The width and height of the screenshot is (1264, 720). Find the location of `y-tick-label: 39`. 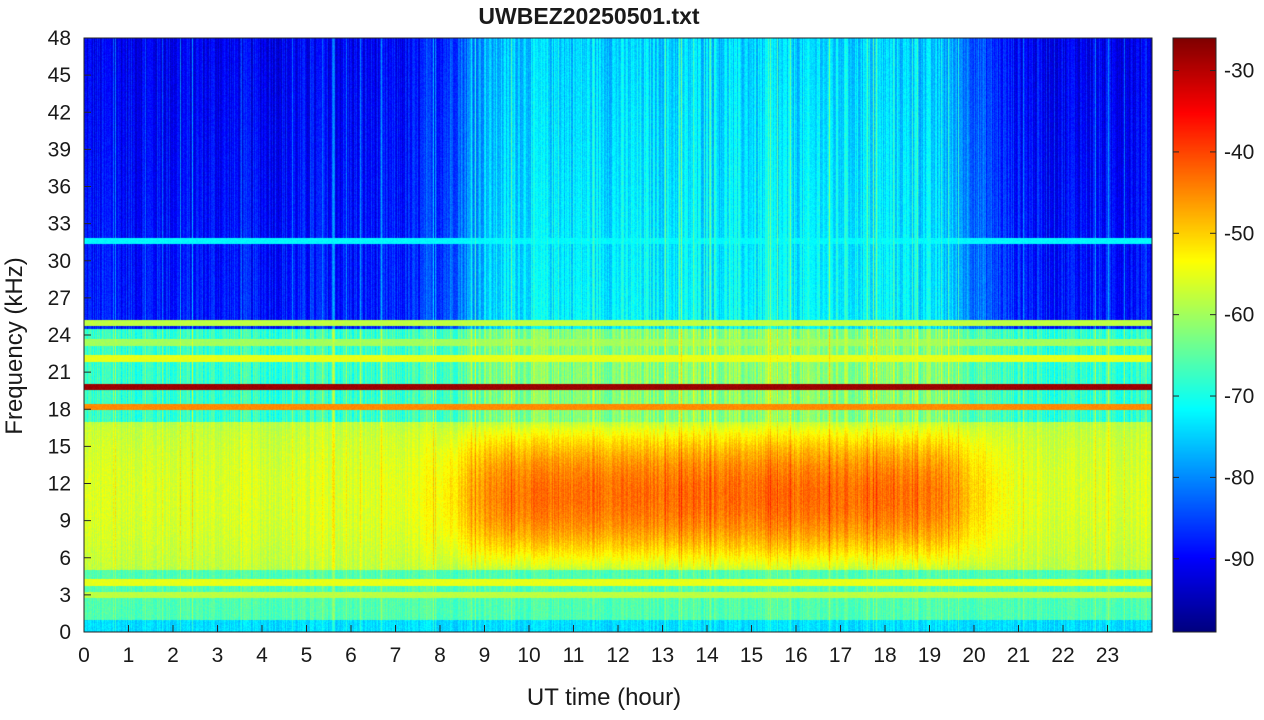

y-tick-label: 39 is located at coordinates (59, 149).